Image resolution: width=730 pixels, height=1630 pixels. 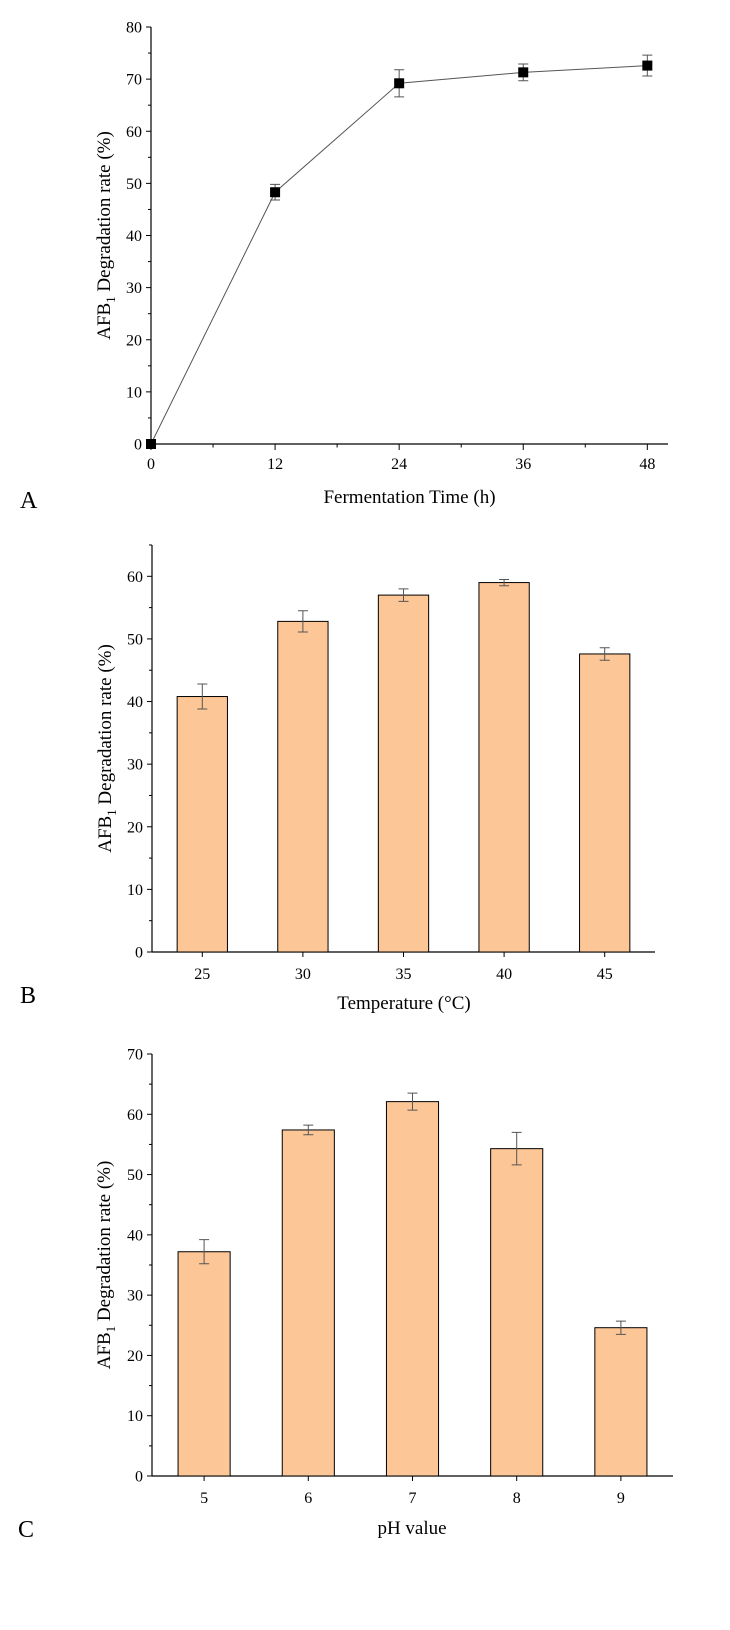 I want to click on panel-a-ytick-label-7: 70, so click(x=134, y=80).